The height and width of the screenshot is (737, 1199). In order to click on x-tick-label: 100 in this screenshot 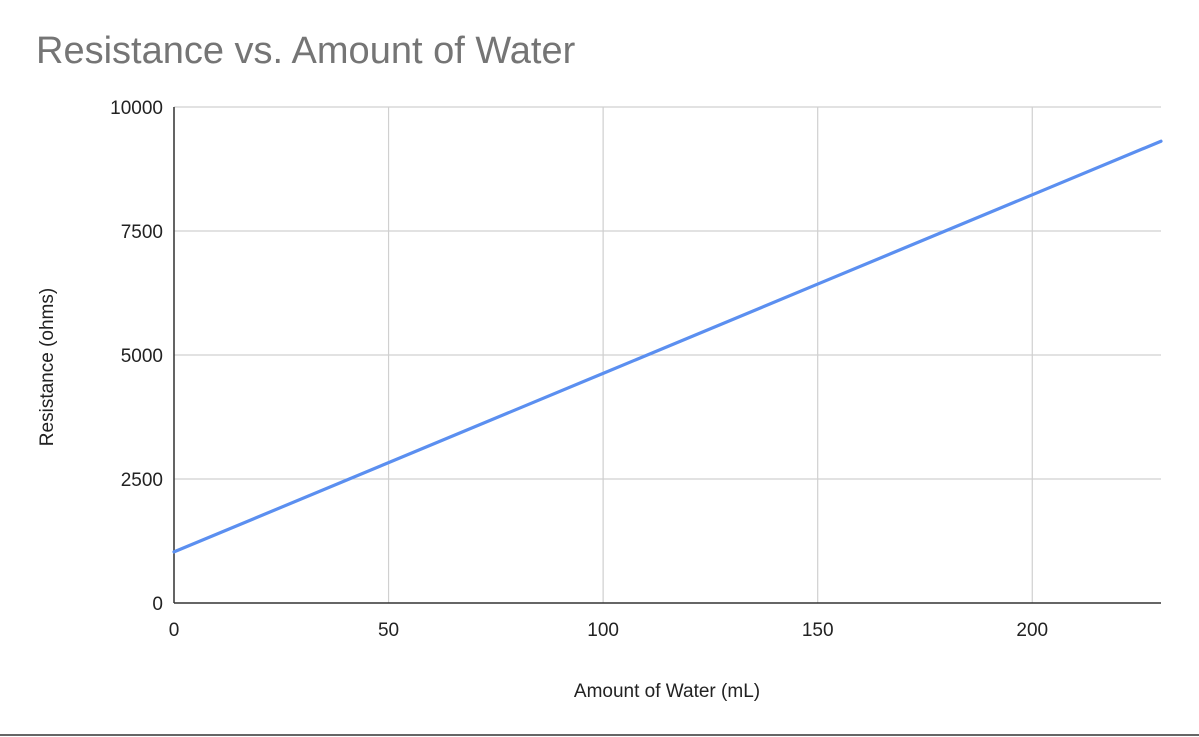, I will do `click(603, 630)`.